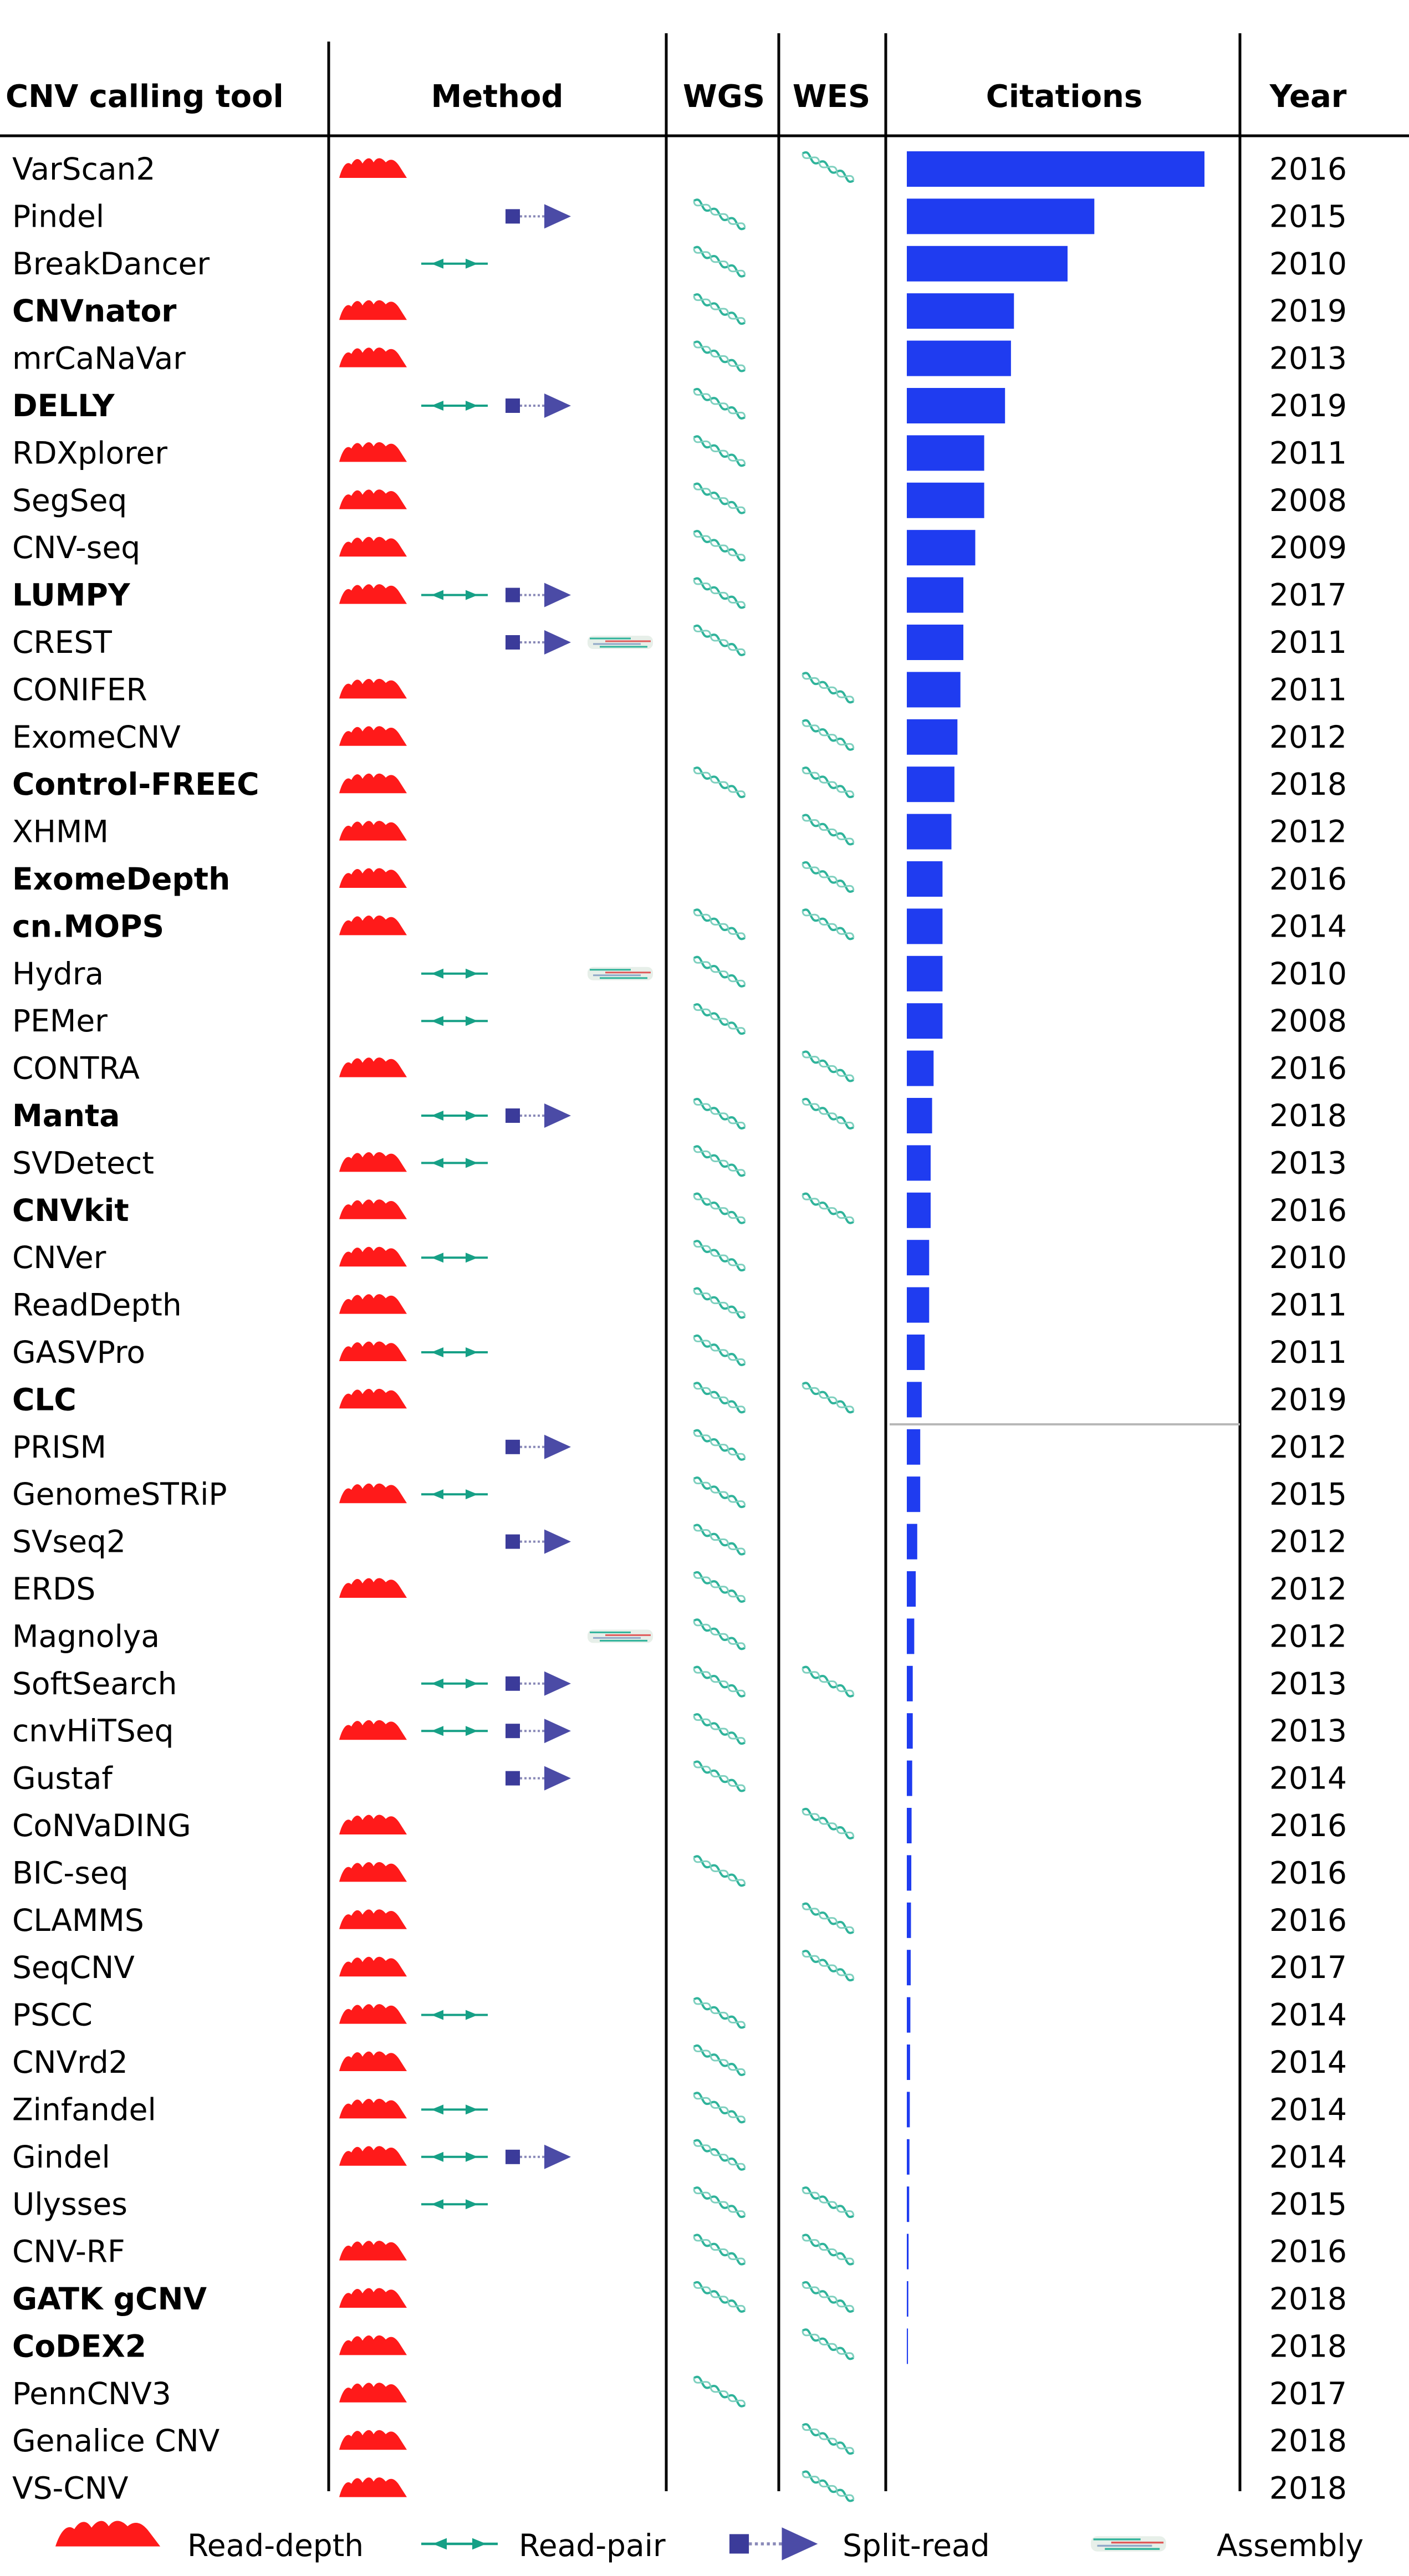  I want to click on tool-name: ERDS, so click(54, 1589).